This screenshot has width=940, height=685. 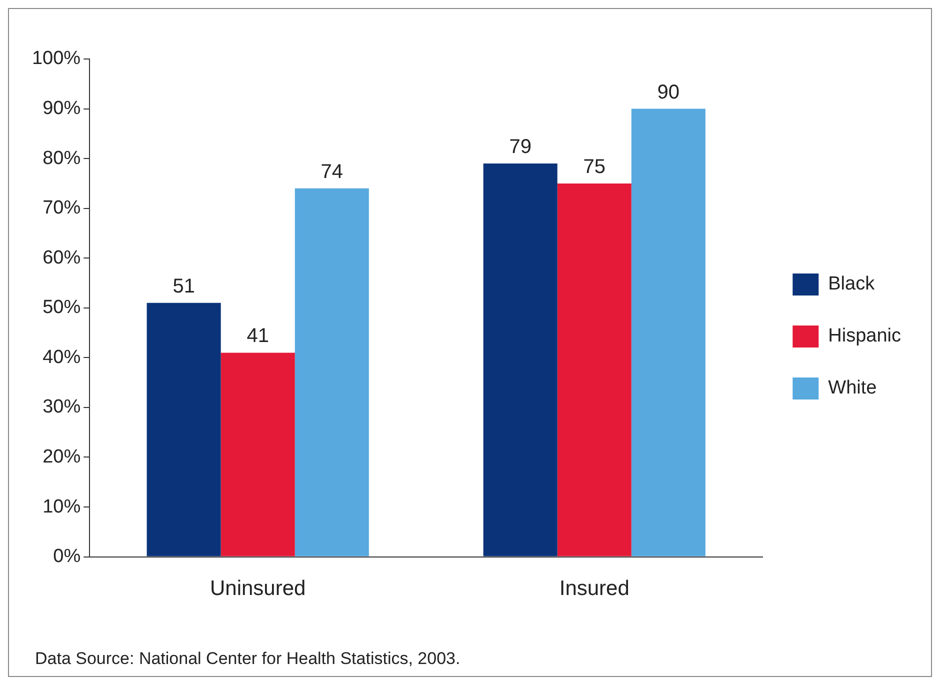 What do you see at coordinates (332, 171) in the screenshot?
I see `data-label: 74` at bounding box center [332, 171].